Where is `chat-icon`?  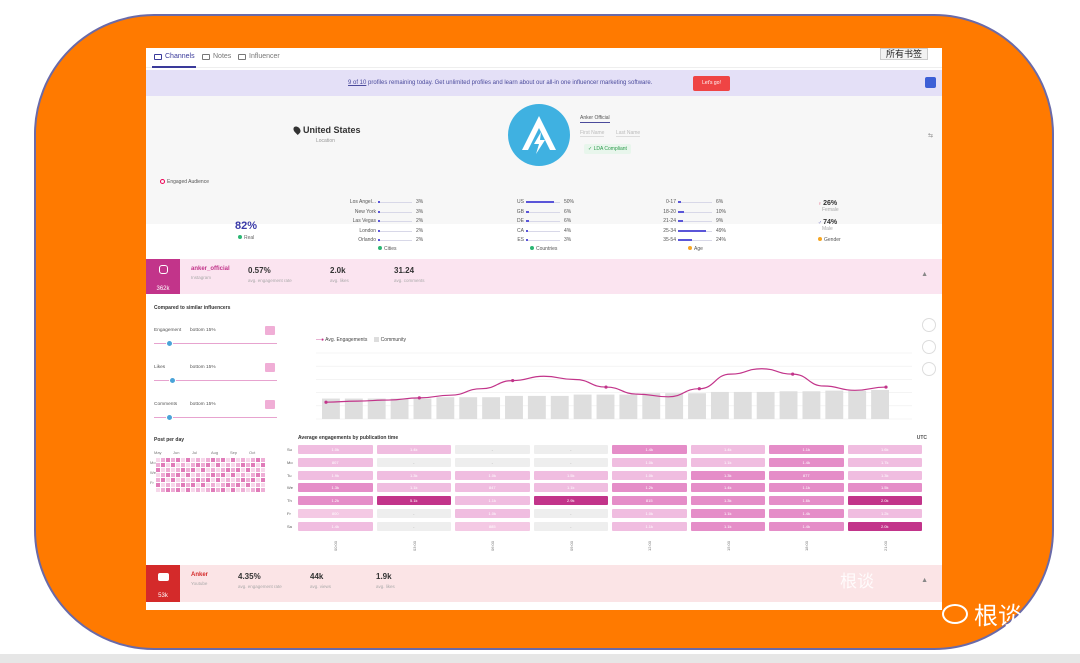 chat-icon is located at coordinates (930, 82).